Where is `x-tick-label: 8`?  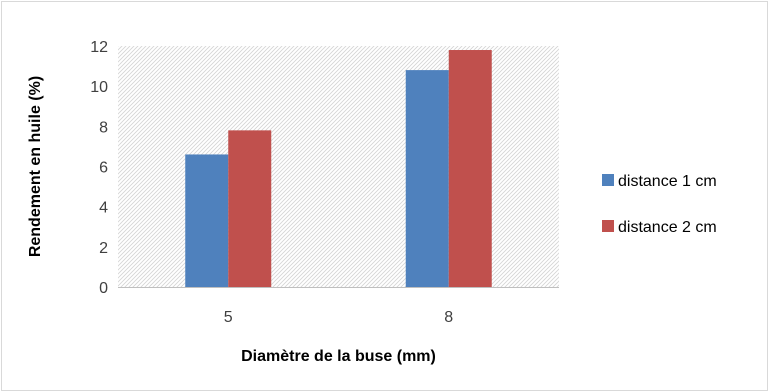 x-tick-label: 8 is located at coordinates (448, 317).